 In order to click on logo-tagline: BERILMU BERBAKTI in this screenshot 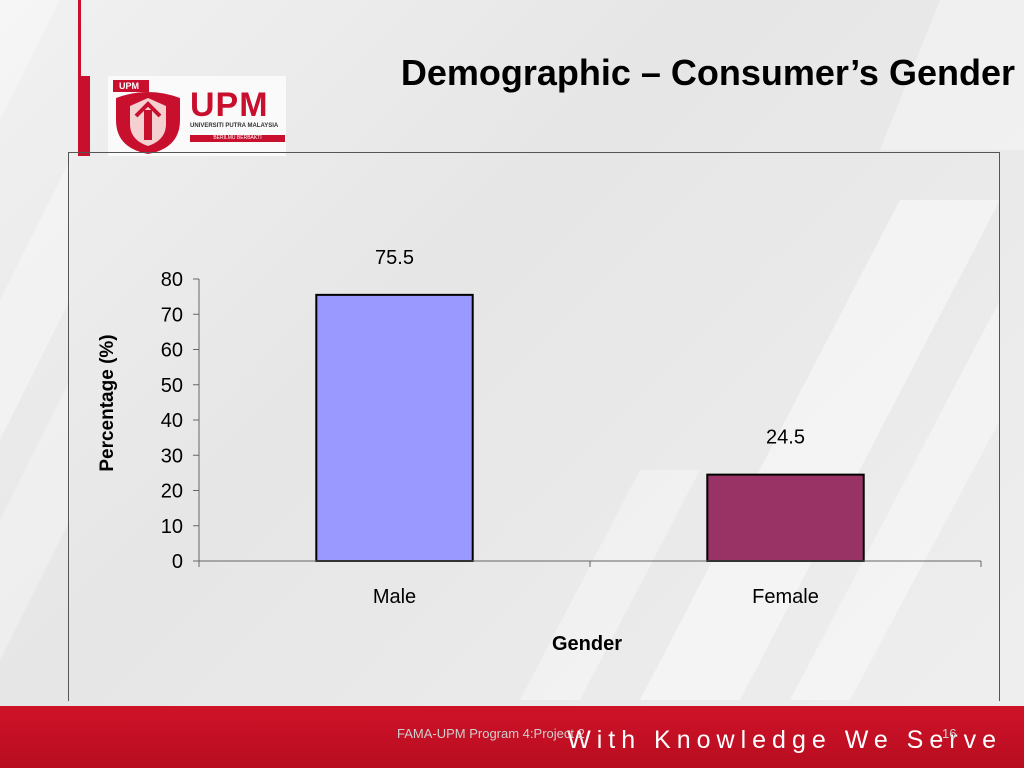, I will do `click(237, 138)`.